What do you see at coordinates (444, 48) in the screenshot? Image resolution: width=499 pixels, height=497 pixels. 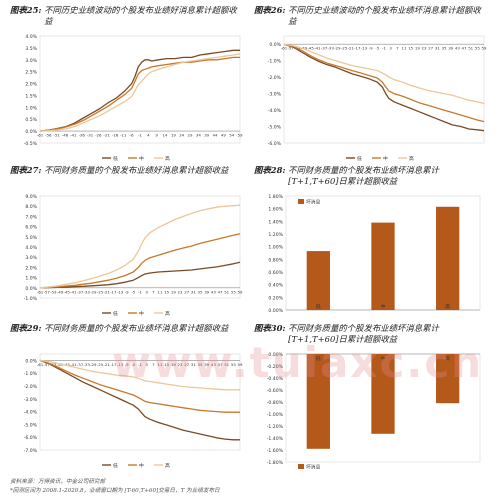 I see `x-tick-label: 35` at bounding box center [444, 48].